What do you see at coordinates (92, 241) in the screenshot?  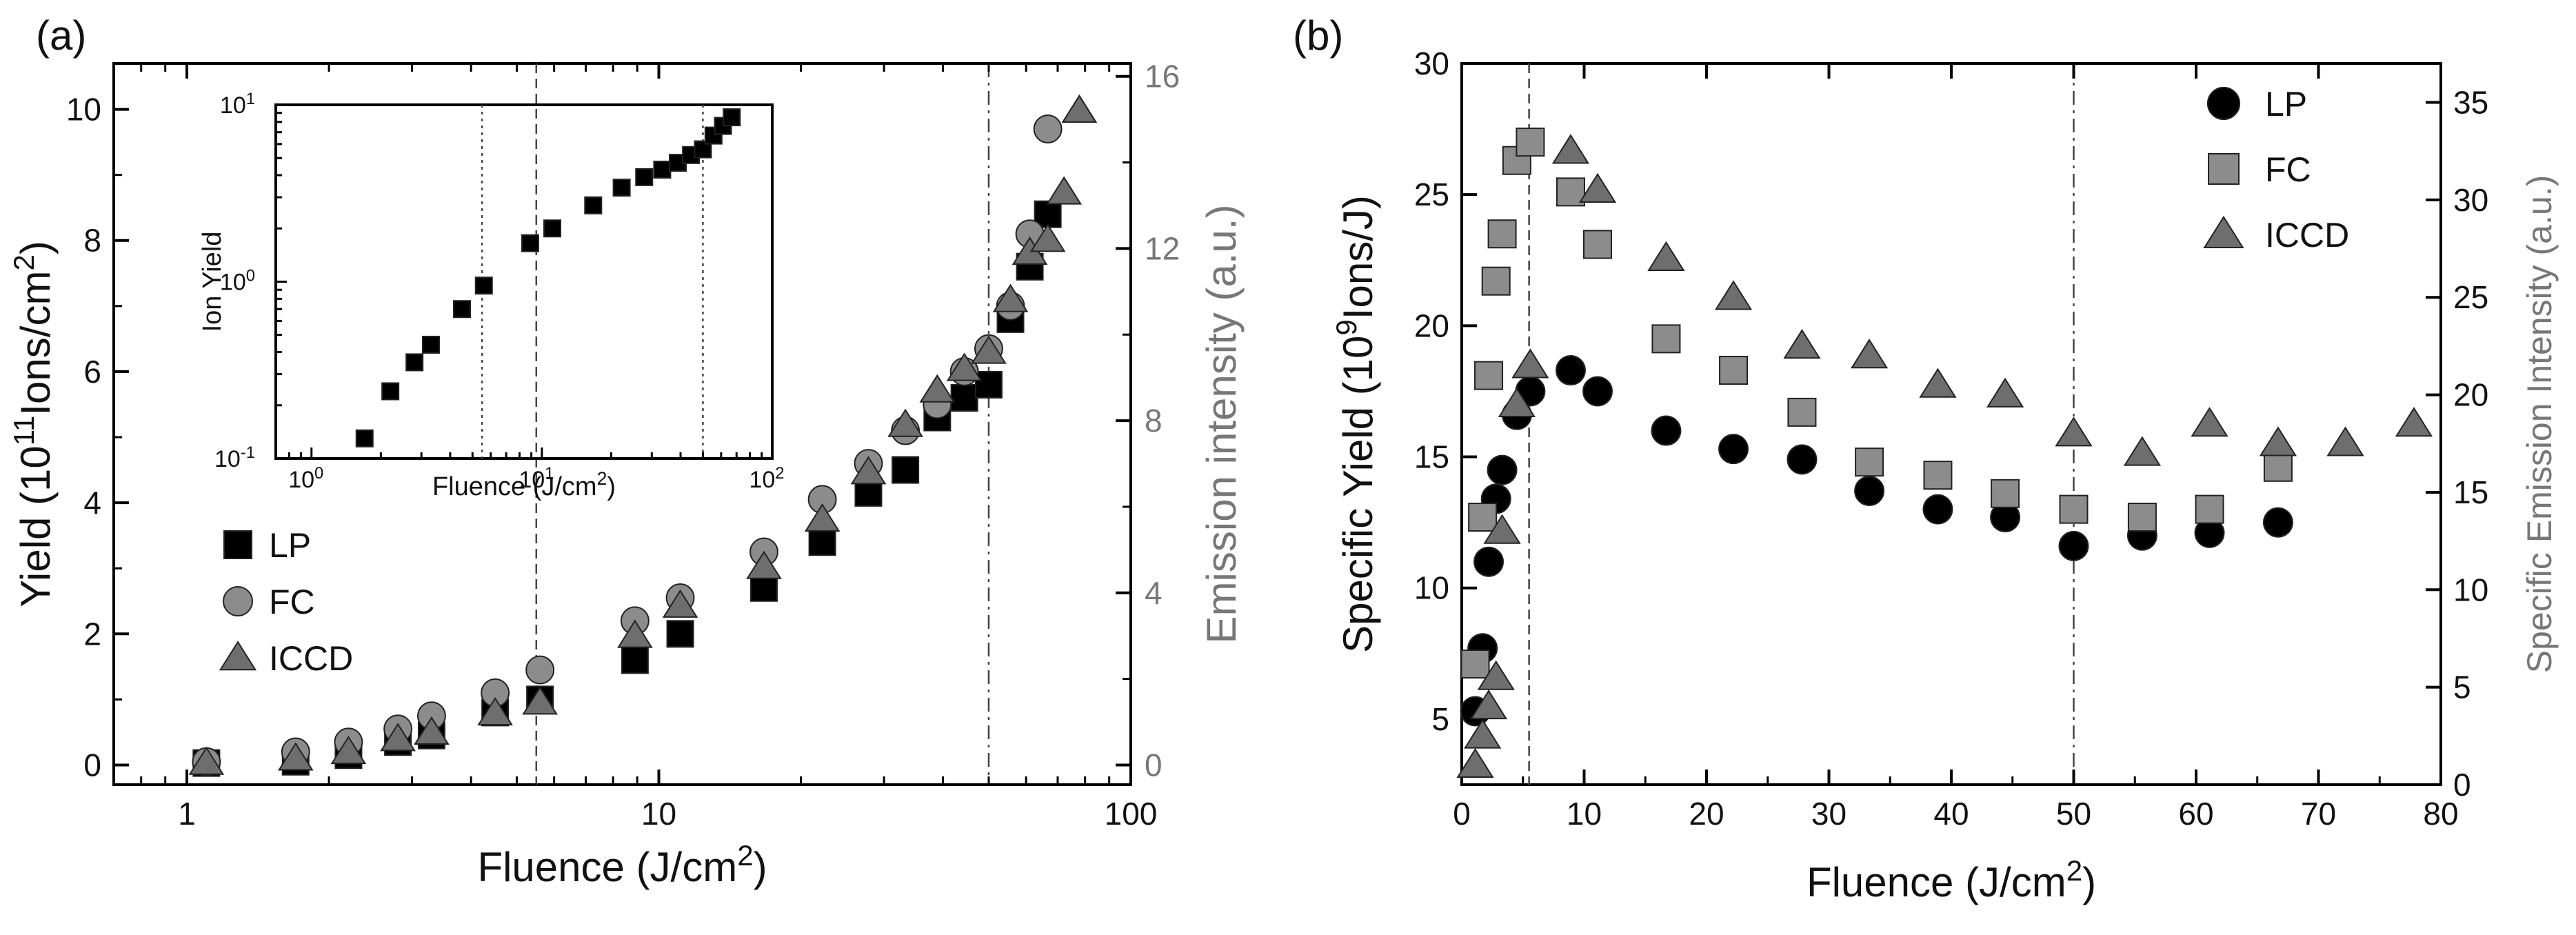 I see `ytick-label-a: 8` at bounding box center [92, 241].